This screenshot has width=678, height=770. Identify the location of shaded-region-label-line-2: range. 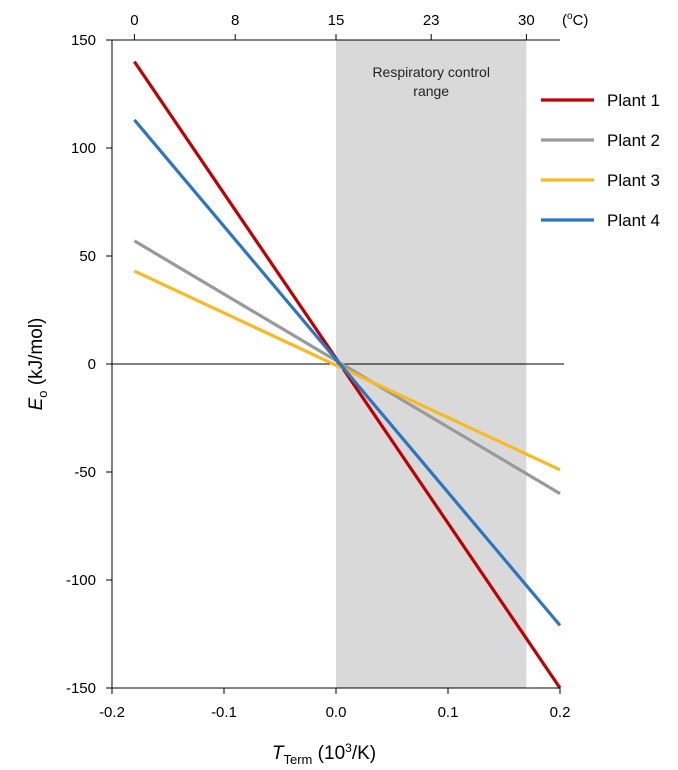
(431, 91).